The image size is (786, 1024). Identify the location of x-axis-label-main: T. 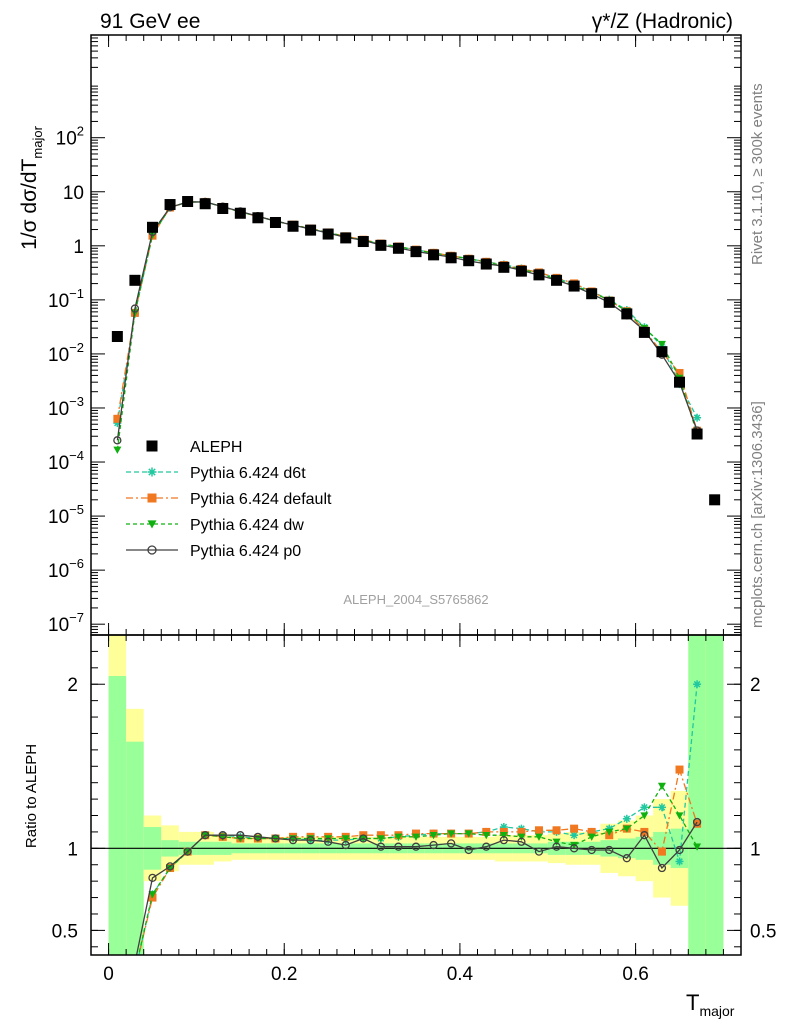
(692, 1002).